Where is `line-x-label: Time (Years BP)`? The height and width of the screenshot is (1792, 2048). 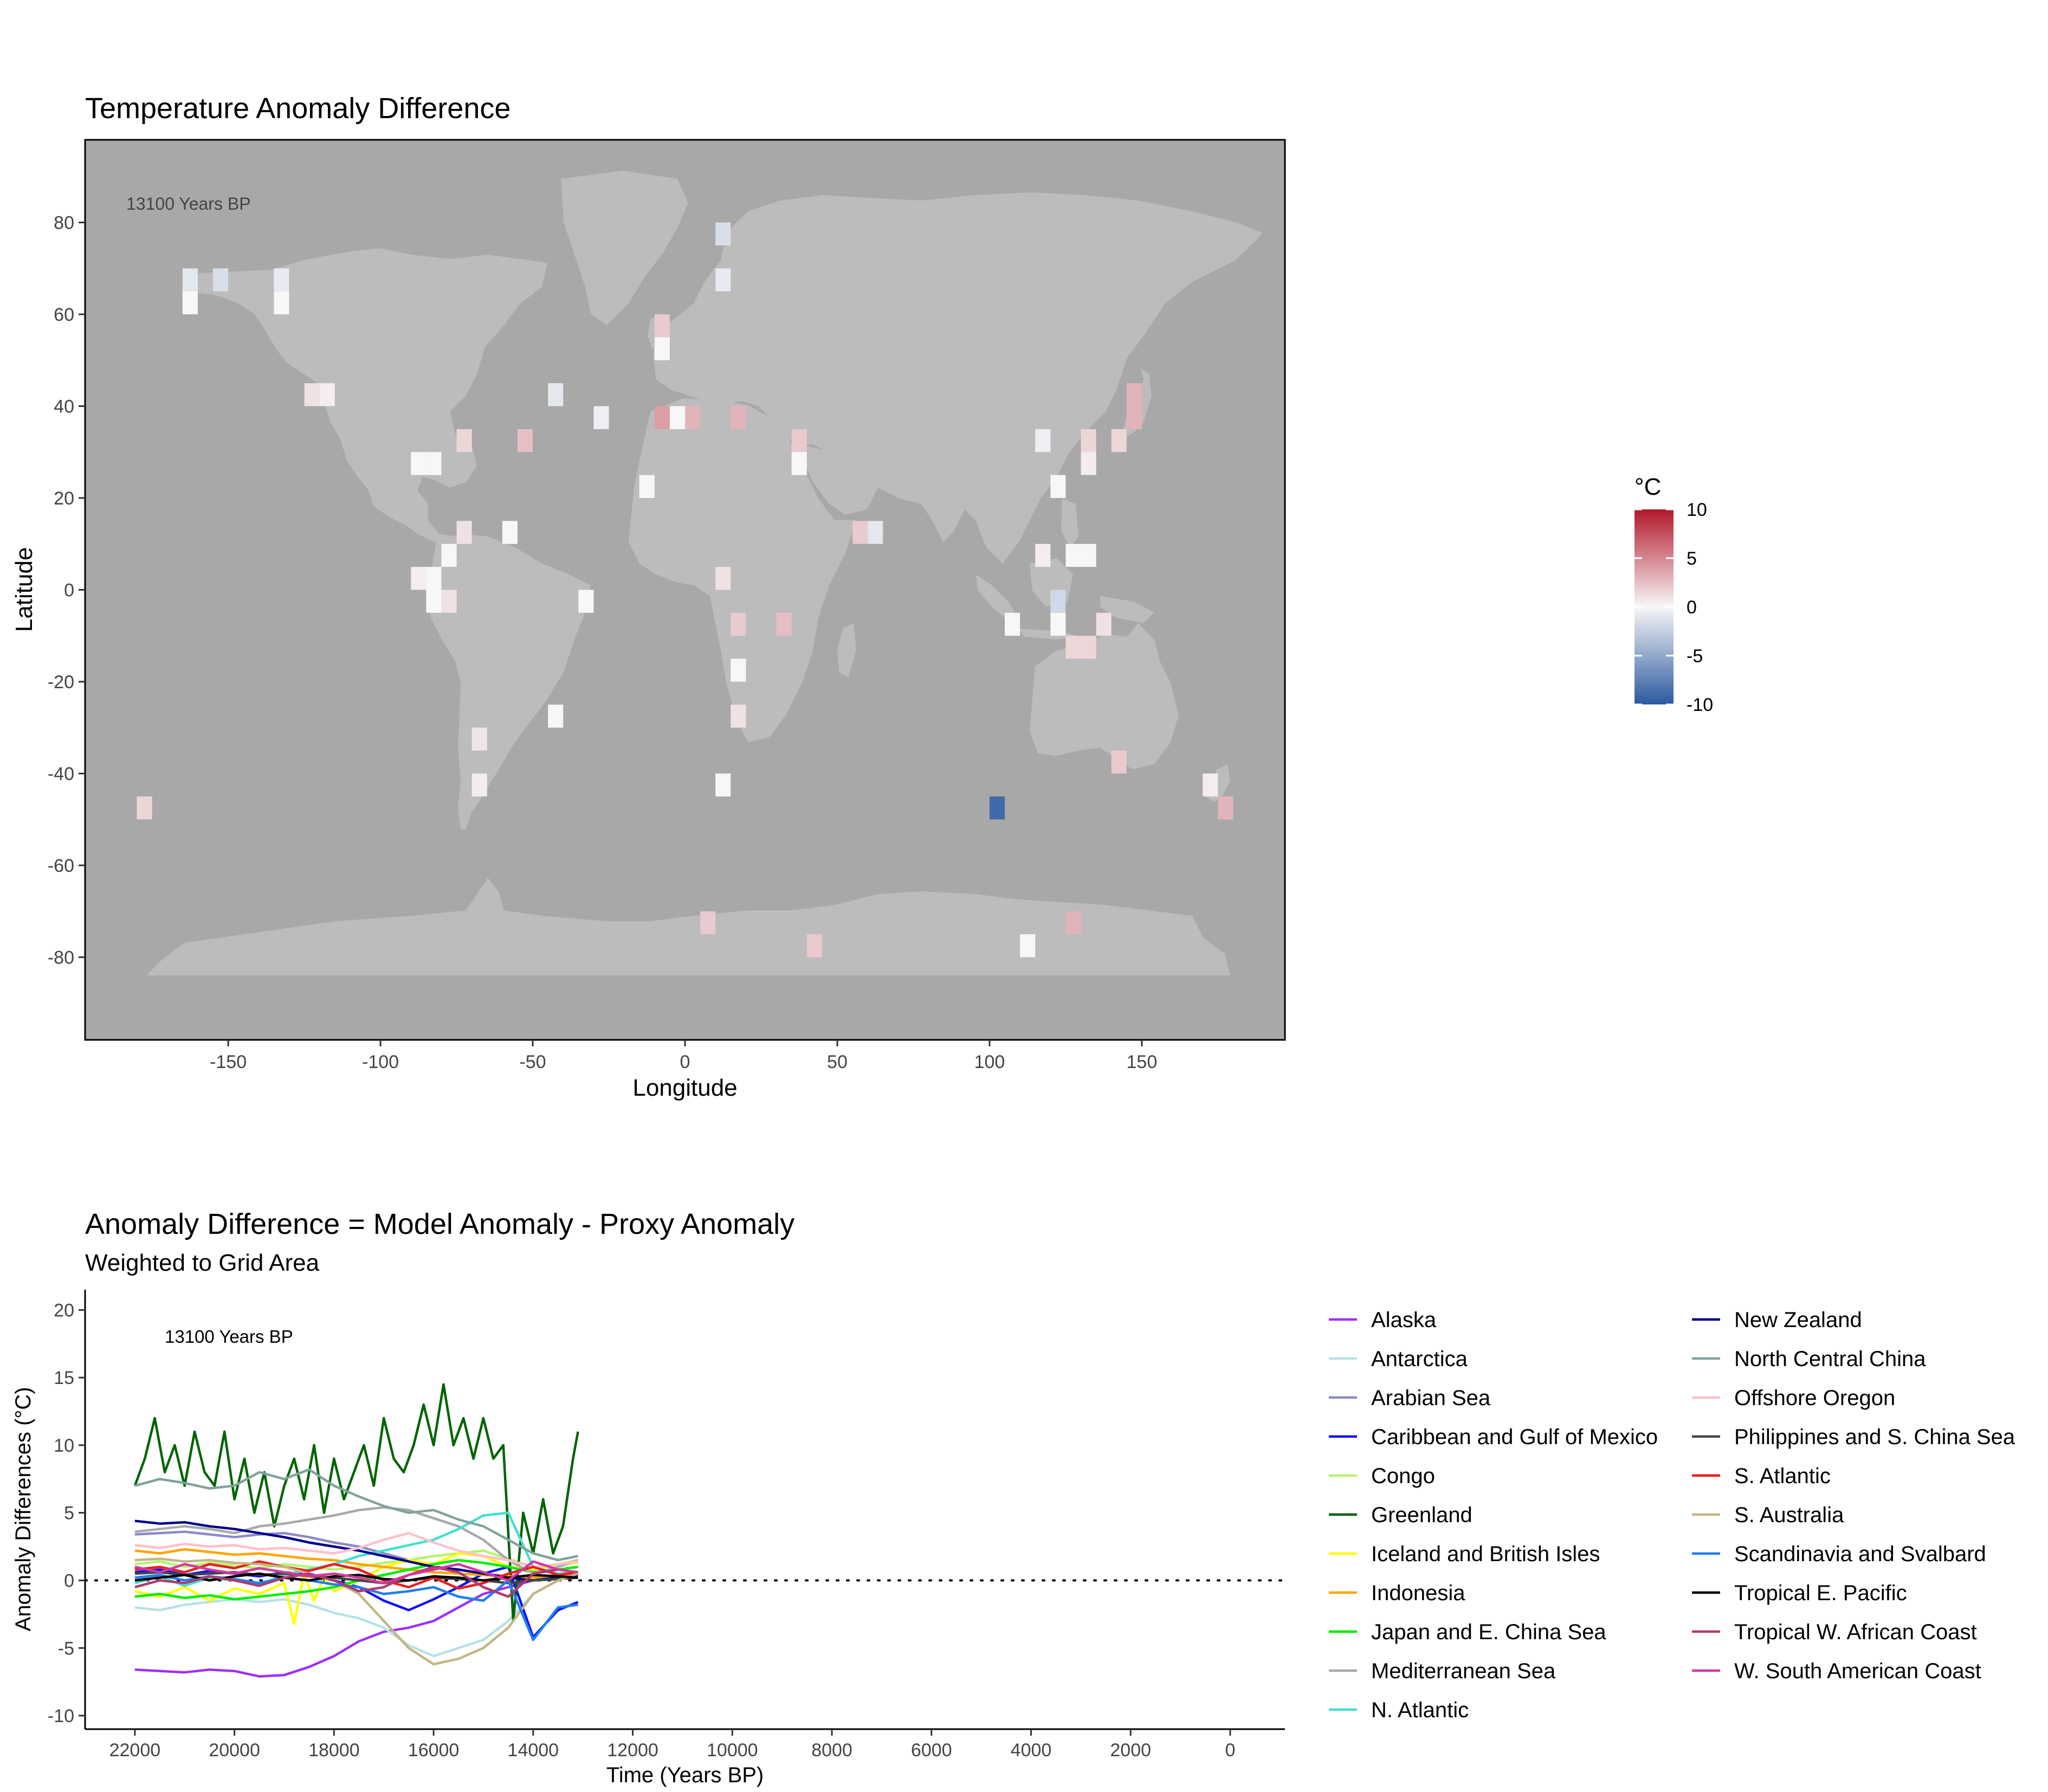 line-x-label: Time (Years BP) is located at coordinates (685, 1775).